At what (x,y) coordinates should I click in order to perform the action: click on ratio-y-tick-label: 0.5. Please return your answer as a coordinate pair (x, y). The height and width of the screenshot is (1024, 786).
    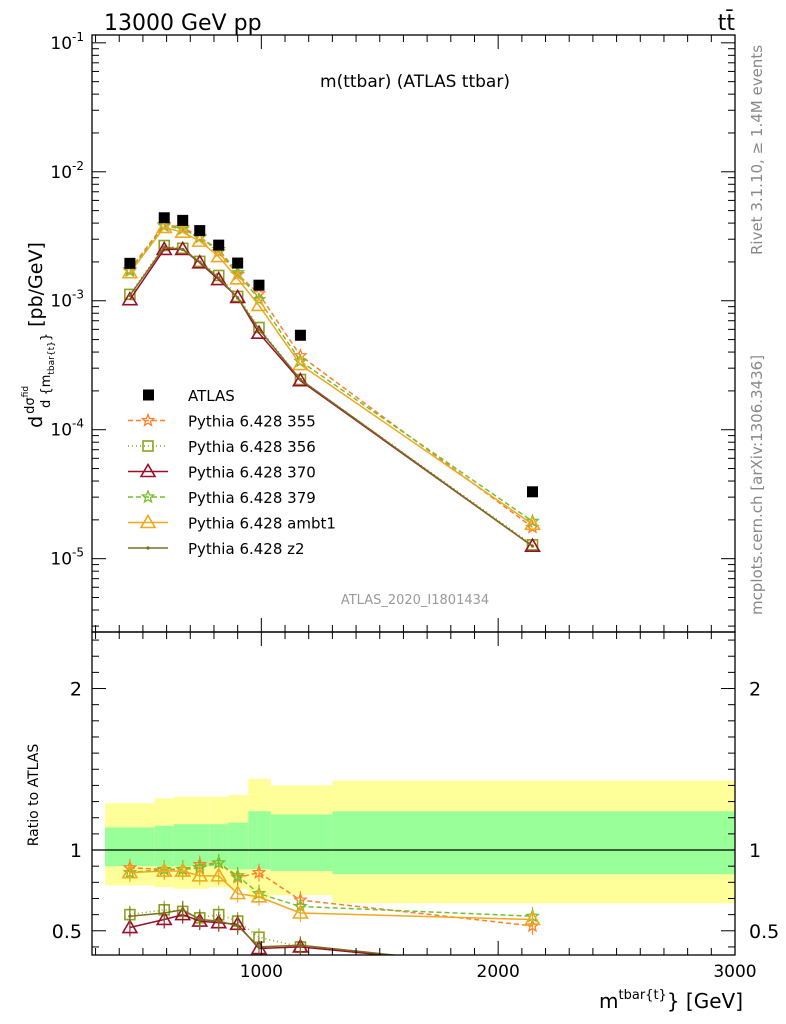
    Looking at the image, I should click on (67, 932).